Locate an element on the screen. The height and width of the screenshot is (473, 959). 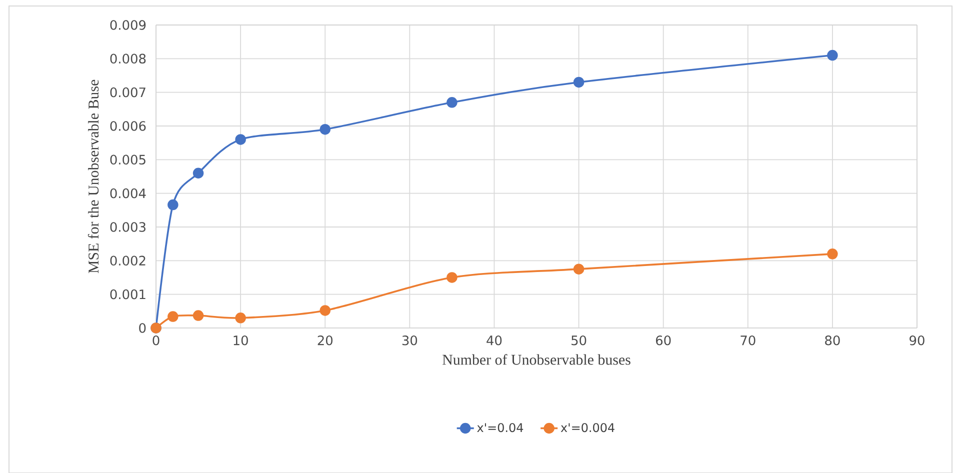
x-tick-label: 40 is located at coordinates (494, 340).